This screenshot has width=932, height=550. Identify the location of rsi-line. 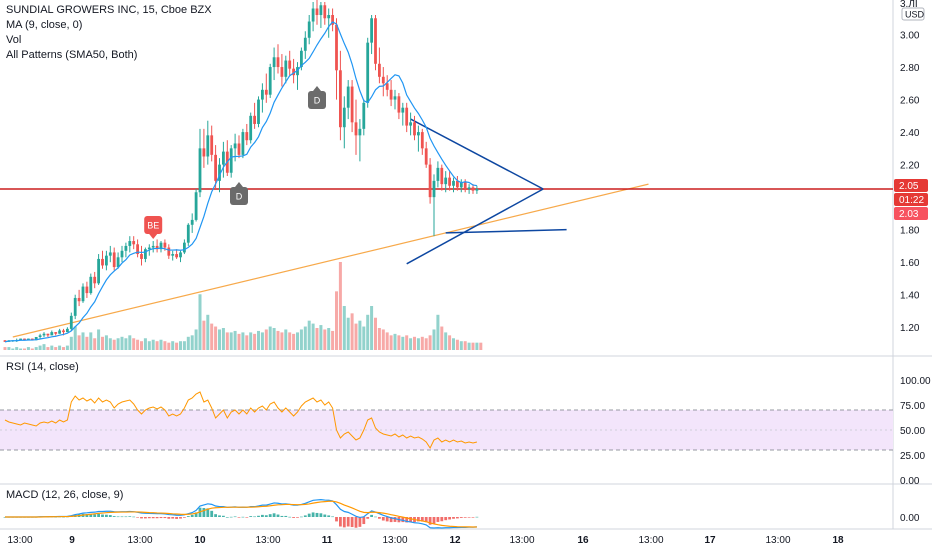
(241, 420).